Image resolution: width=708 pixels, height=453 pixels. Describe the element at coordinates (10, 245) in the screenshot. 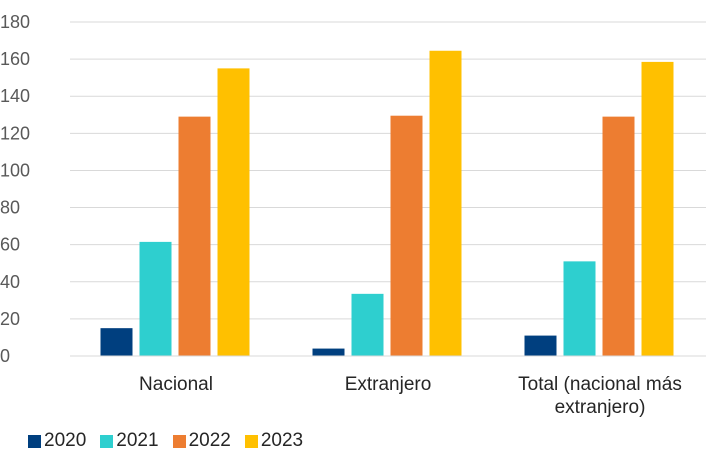

I see `y-tick-label: 60` at that location.